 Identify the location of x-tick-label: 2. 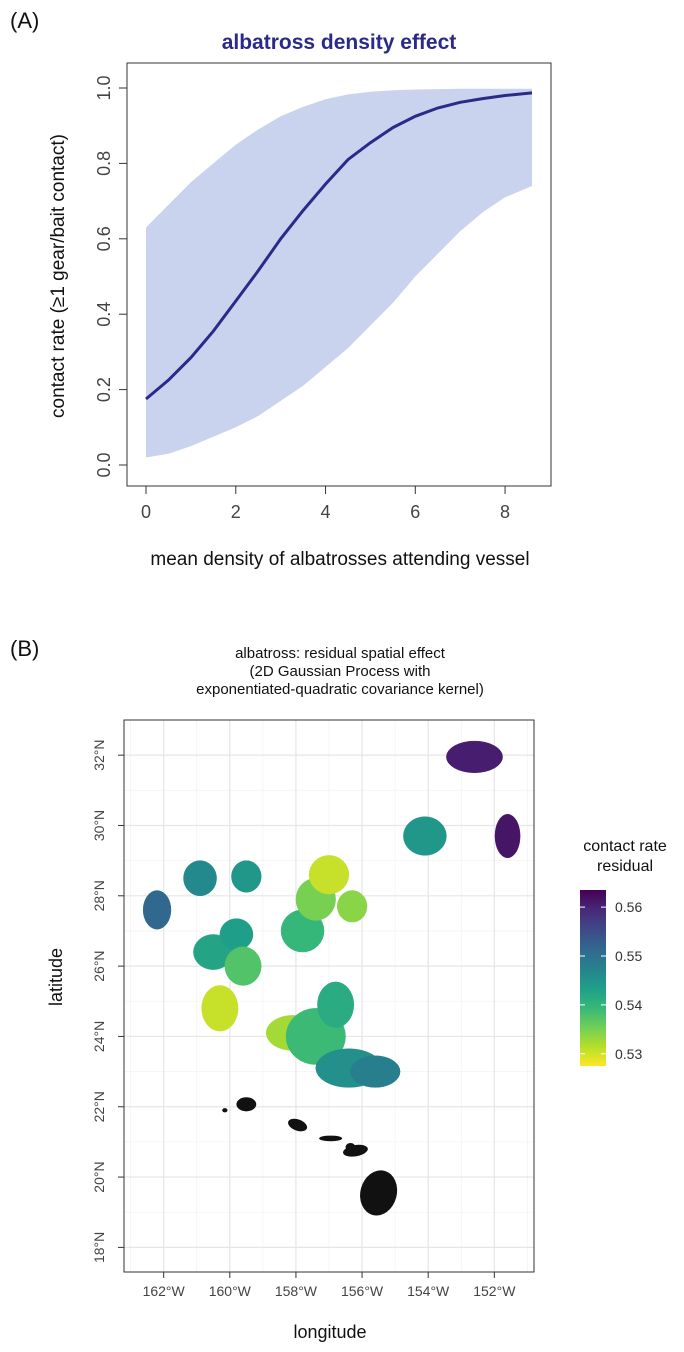
(236, 512).